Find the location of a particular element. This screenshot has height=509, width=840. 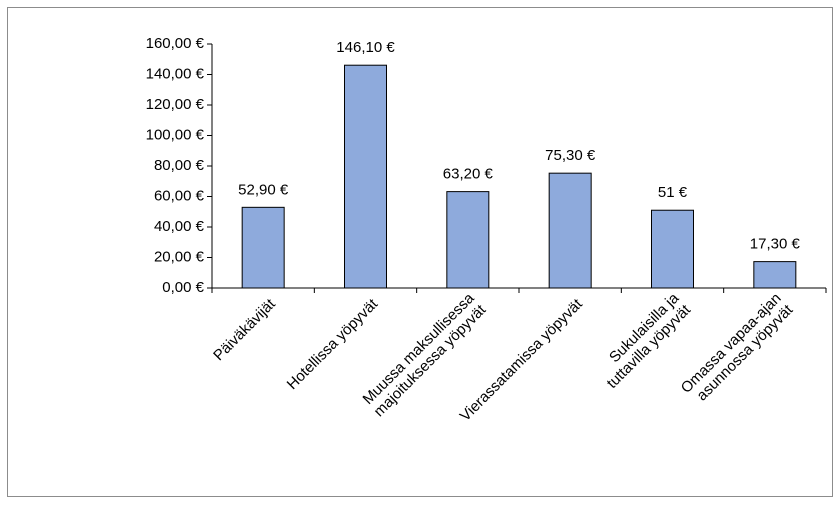

y-tick-label: 120,00 € is located at coordinates (175, 104).